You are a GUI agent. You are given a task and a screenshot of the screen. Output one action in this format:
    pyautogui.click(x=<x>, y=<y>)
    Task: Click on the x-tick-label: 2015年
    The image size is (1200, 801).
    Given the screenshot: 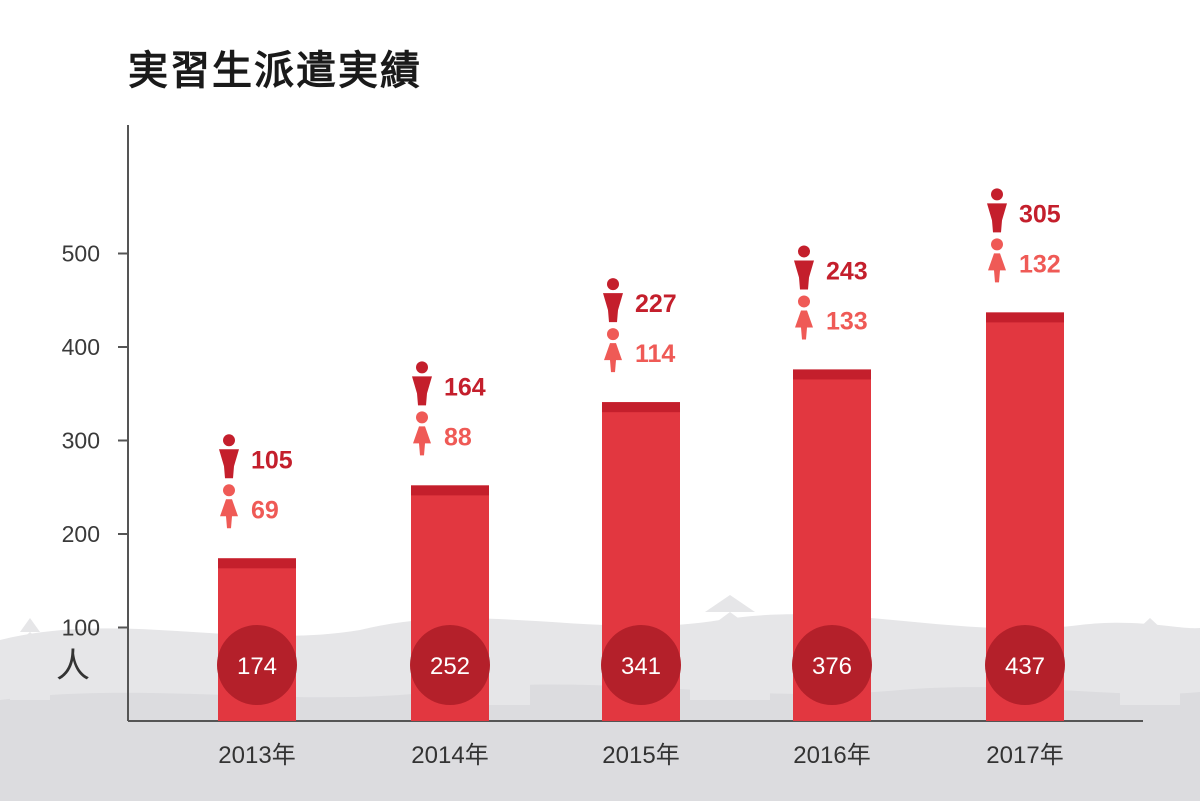 What is the action you would take?
    pyautogui.click(x=640, y=755)
    